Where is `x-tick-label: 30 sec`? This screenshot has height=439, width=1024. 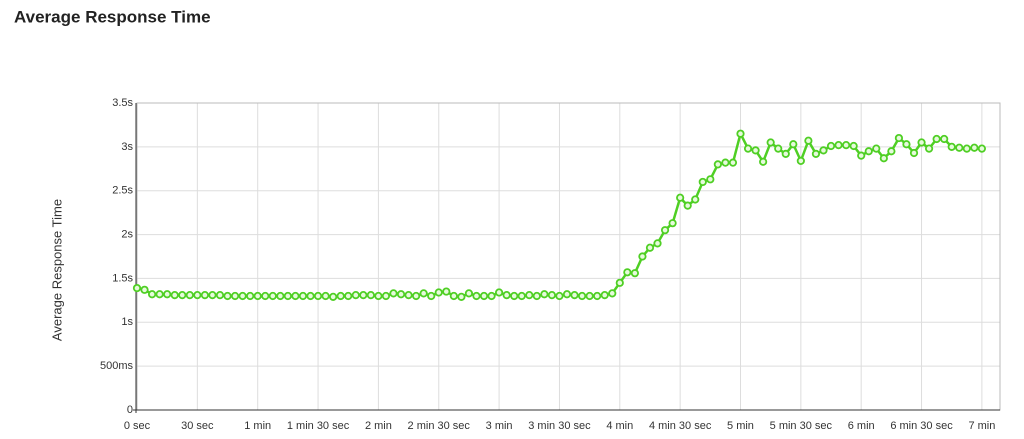 x-tick-label: 30 sec is located at coordinates (197, 426).